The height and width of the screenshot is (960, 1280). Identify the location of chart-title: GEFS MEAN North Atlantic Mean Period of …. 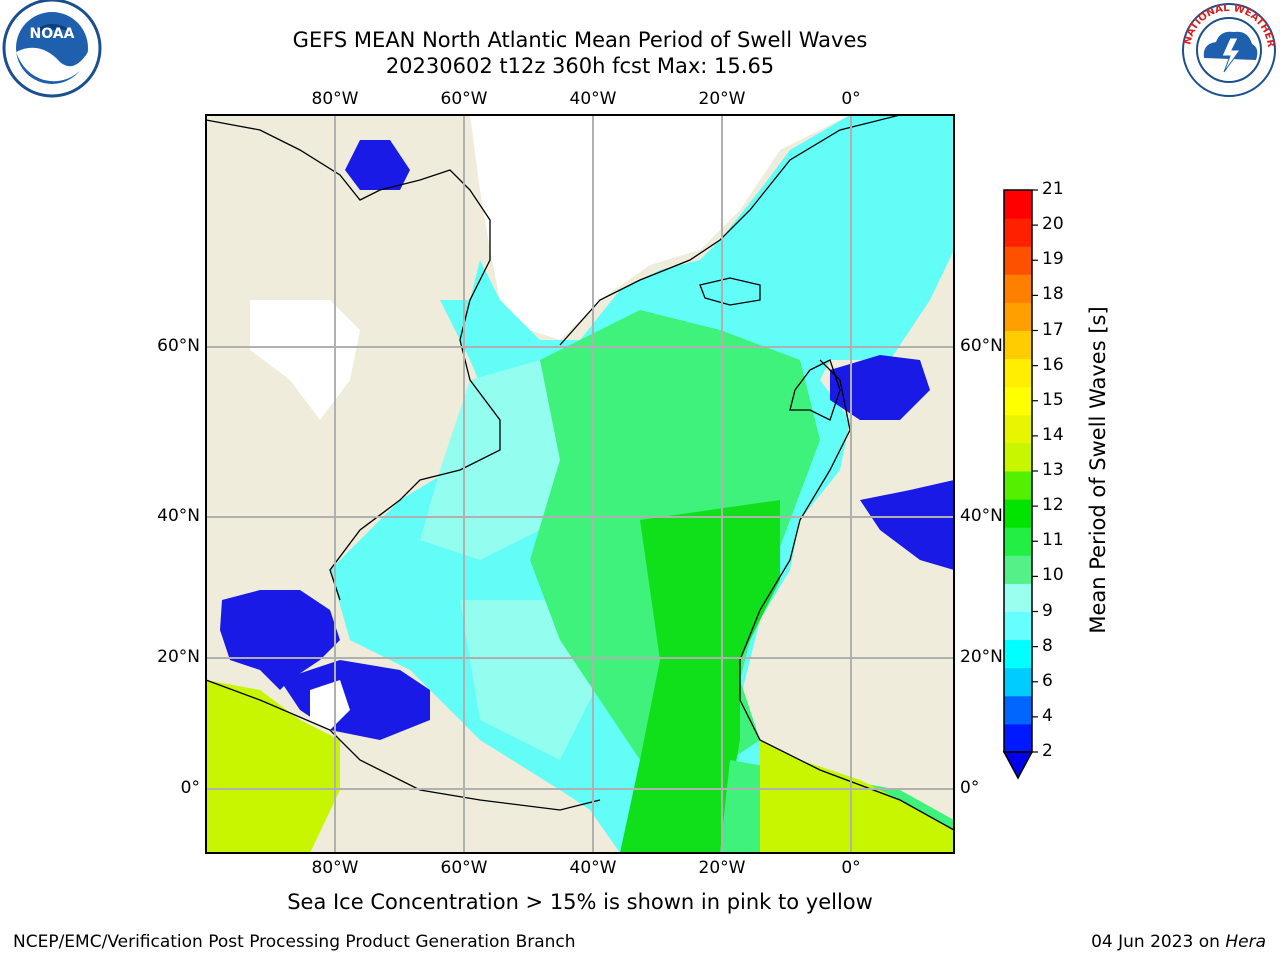
(580, 40).